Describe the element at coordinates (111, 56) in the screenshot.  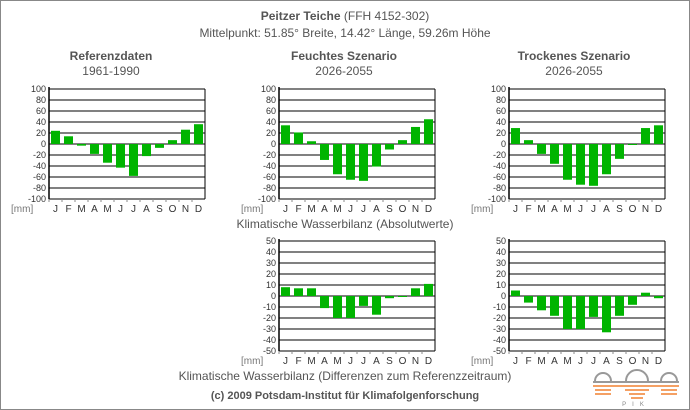
I see `chart-title-ref: Referenzdaten` at that location.